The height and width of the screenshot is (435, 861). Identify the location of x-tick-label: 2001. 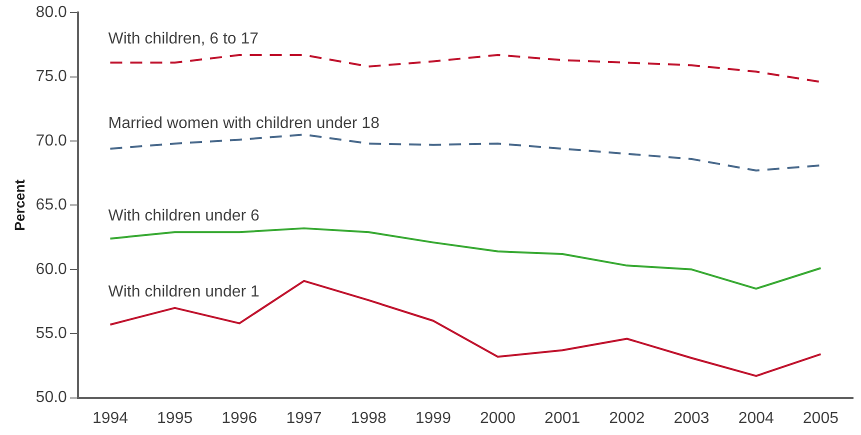
(562, 418).